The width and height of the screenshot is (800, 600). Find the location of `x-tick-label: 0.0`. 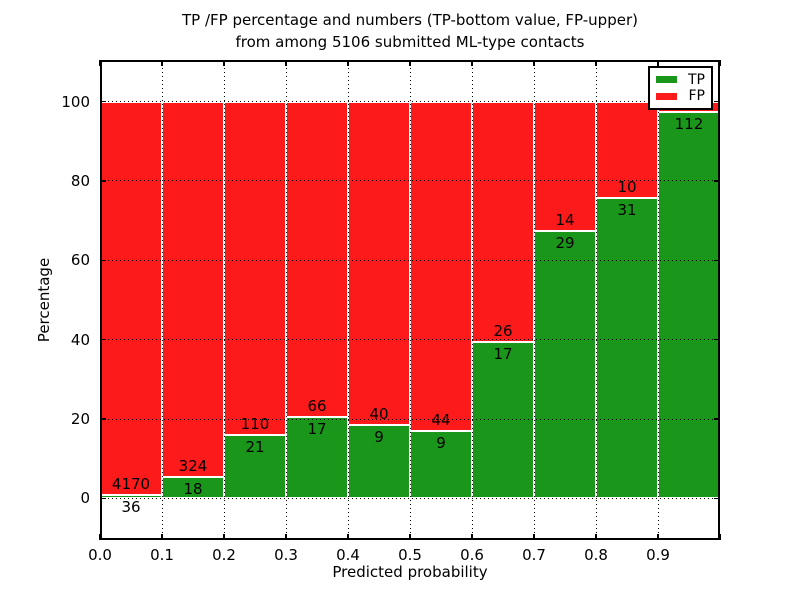

x-tick-label: 0.0 is located at coordinates (100, 555).